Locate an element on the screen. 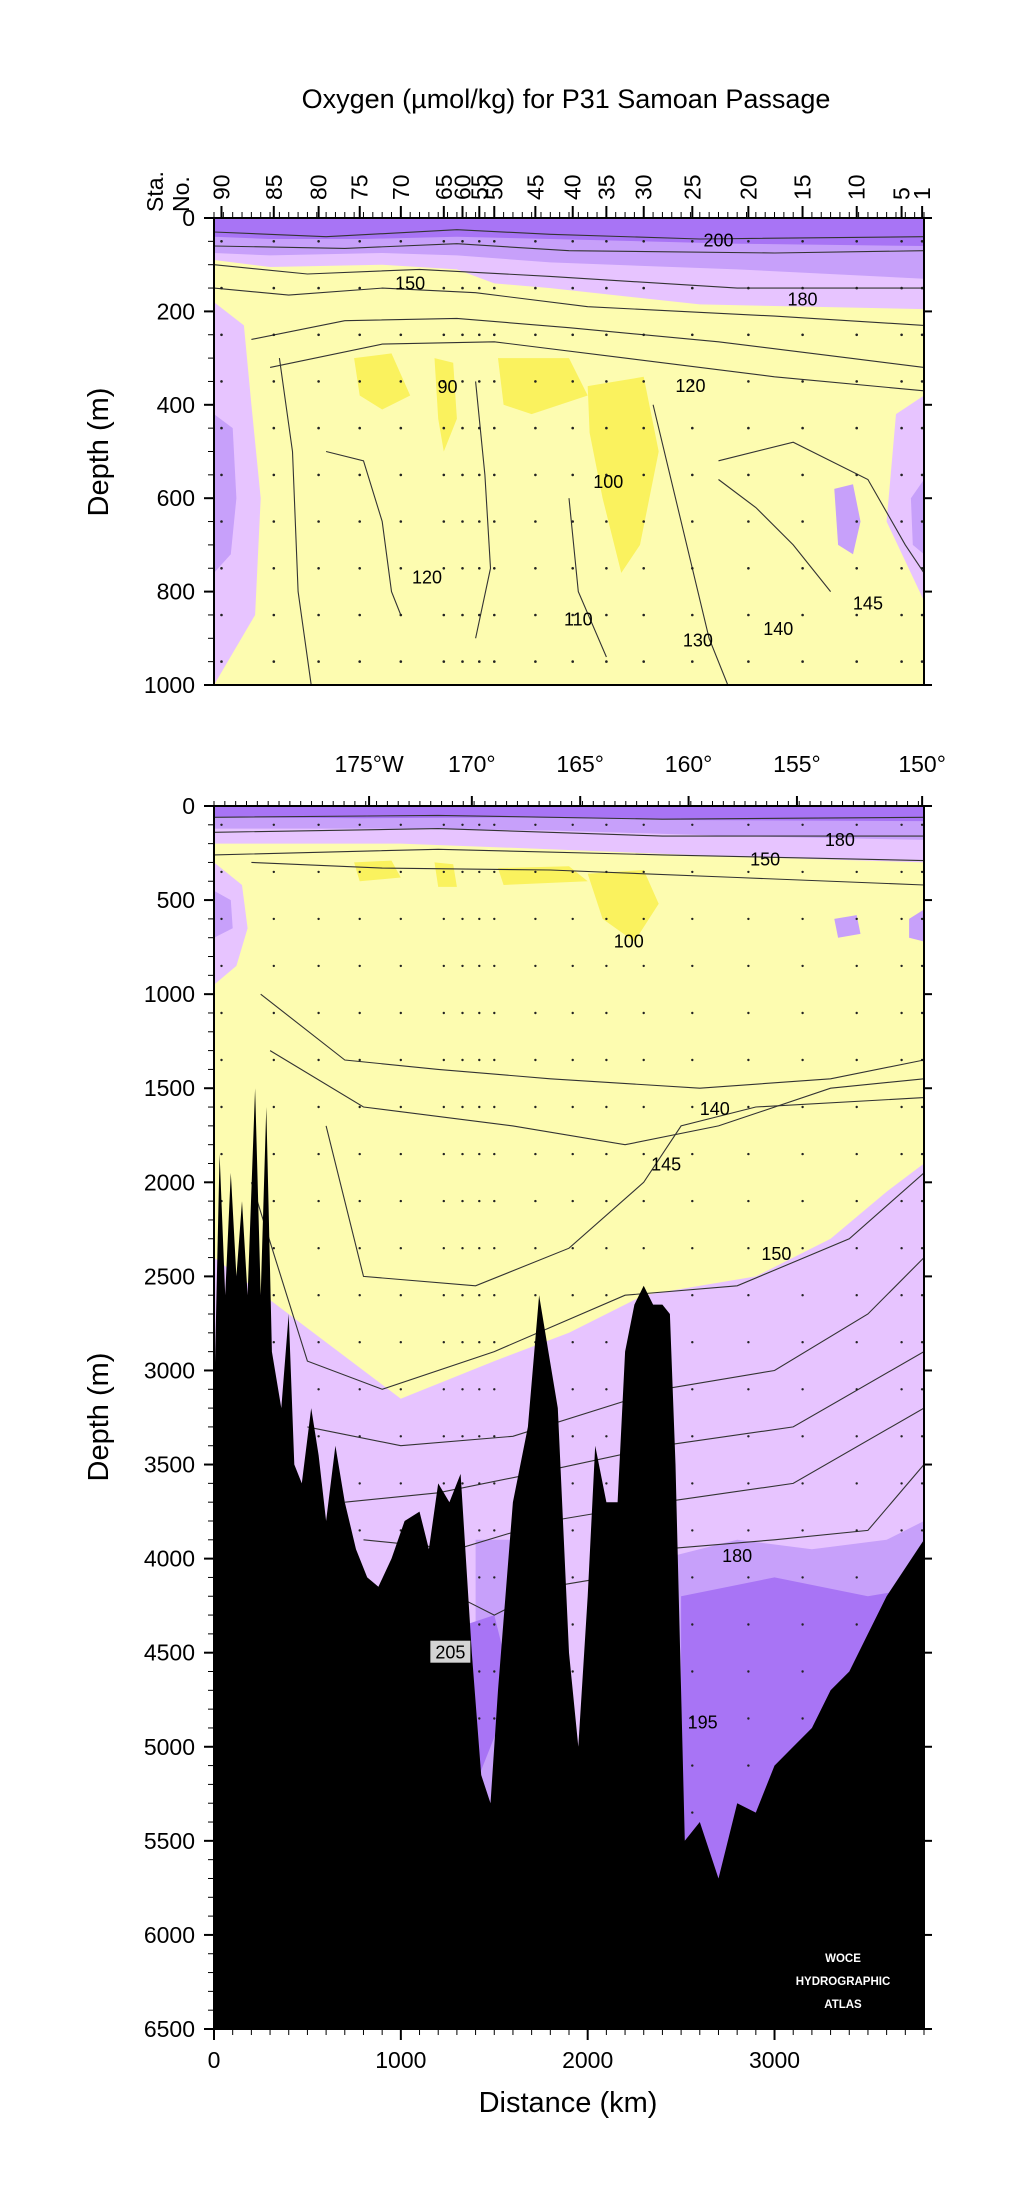 The height and width of the screenshot is (2194, 1019). upper-contour-lines is located at coordinates (569, 457).